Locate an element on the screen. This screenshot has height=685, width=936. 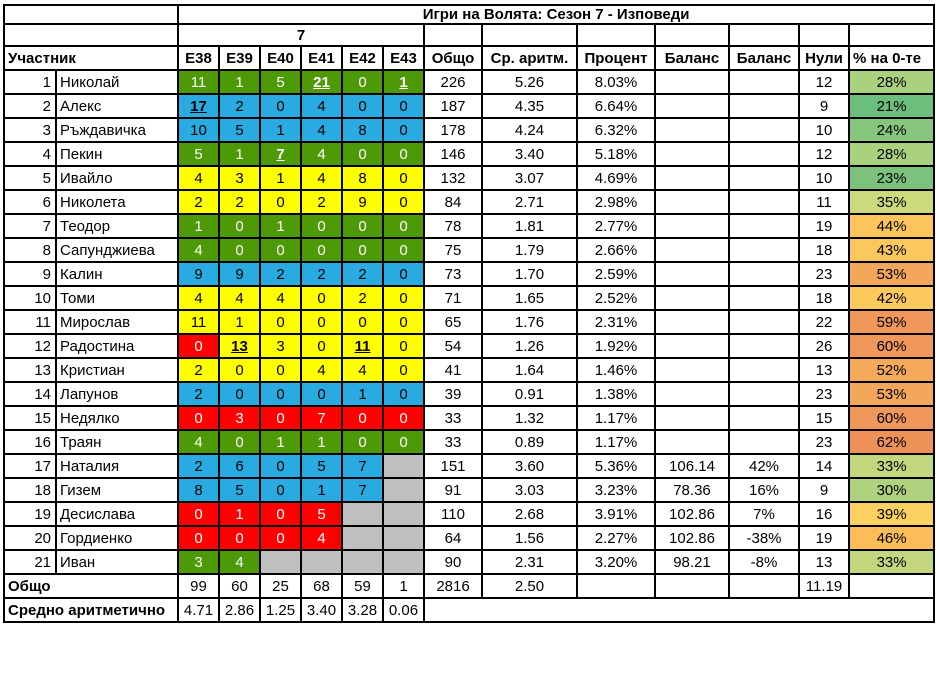
participant-name-cell: Алекс is located at coordinates (117, 106).